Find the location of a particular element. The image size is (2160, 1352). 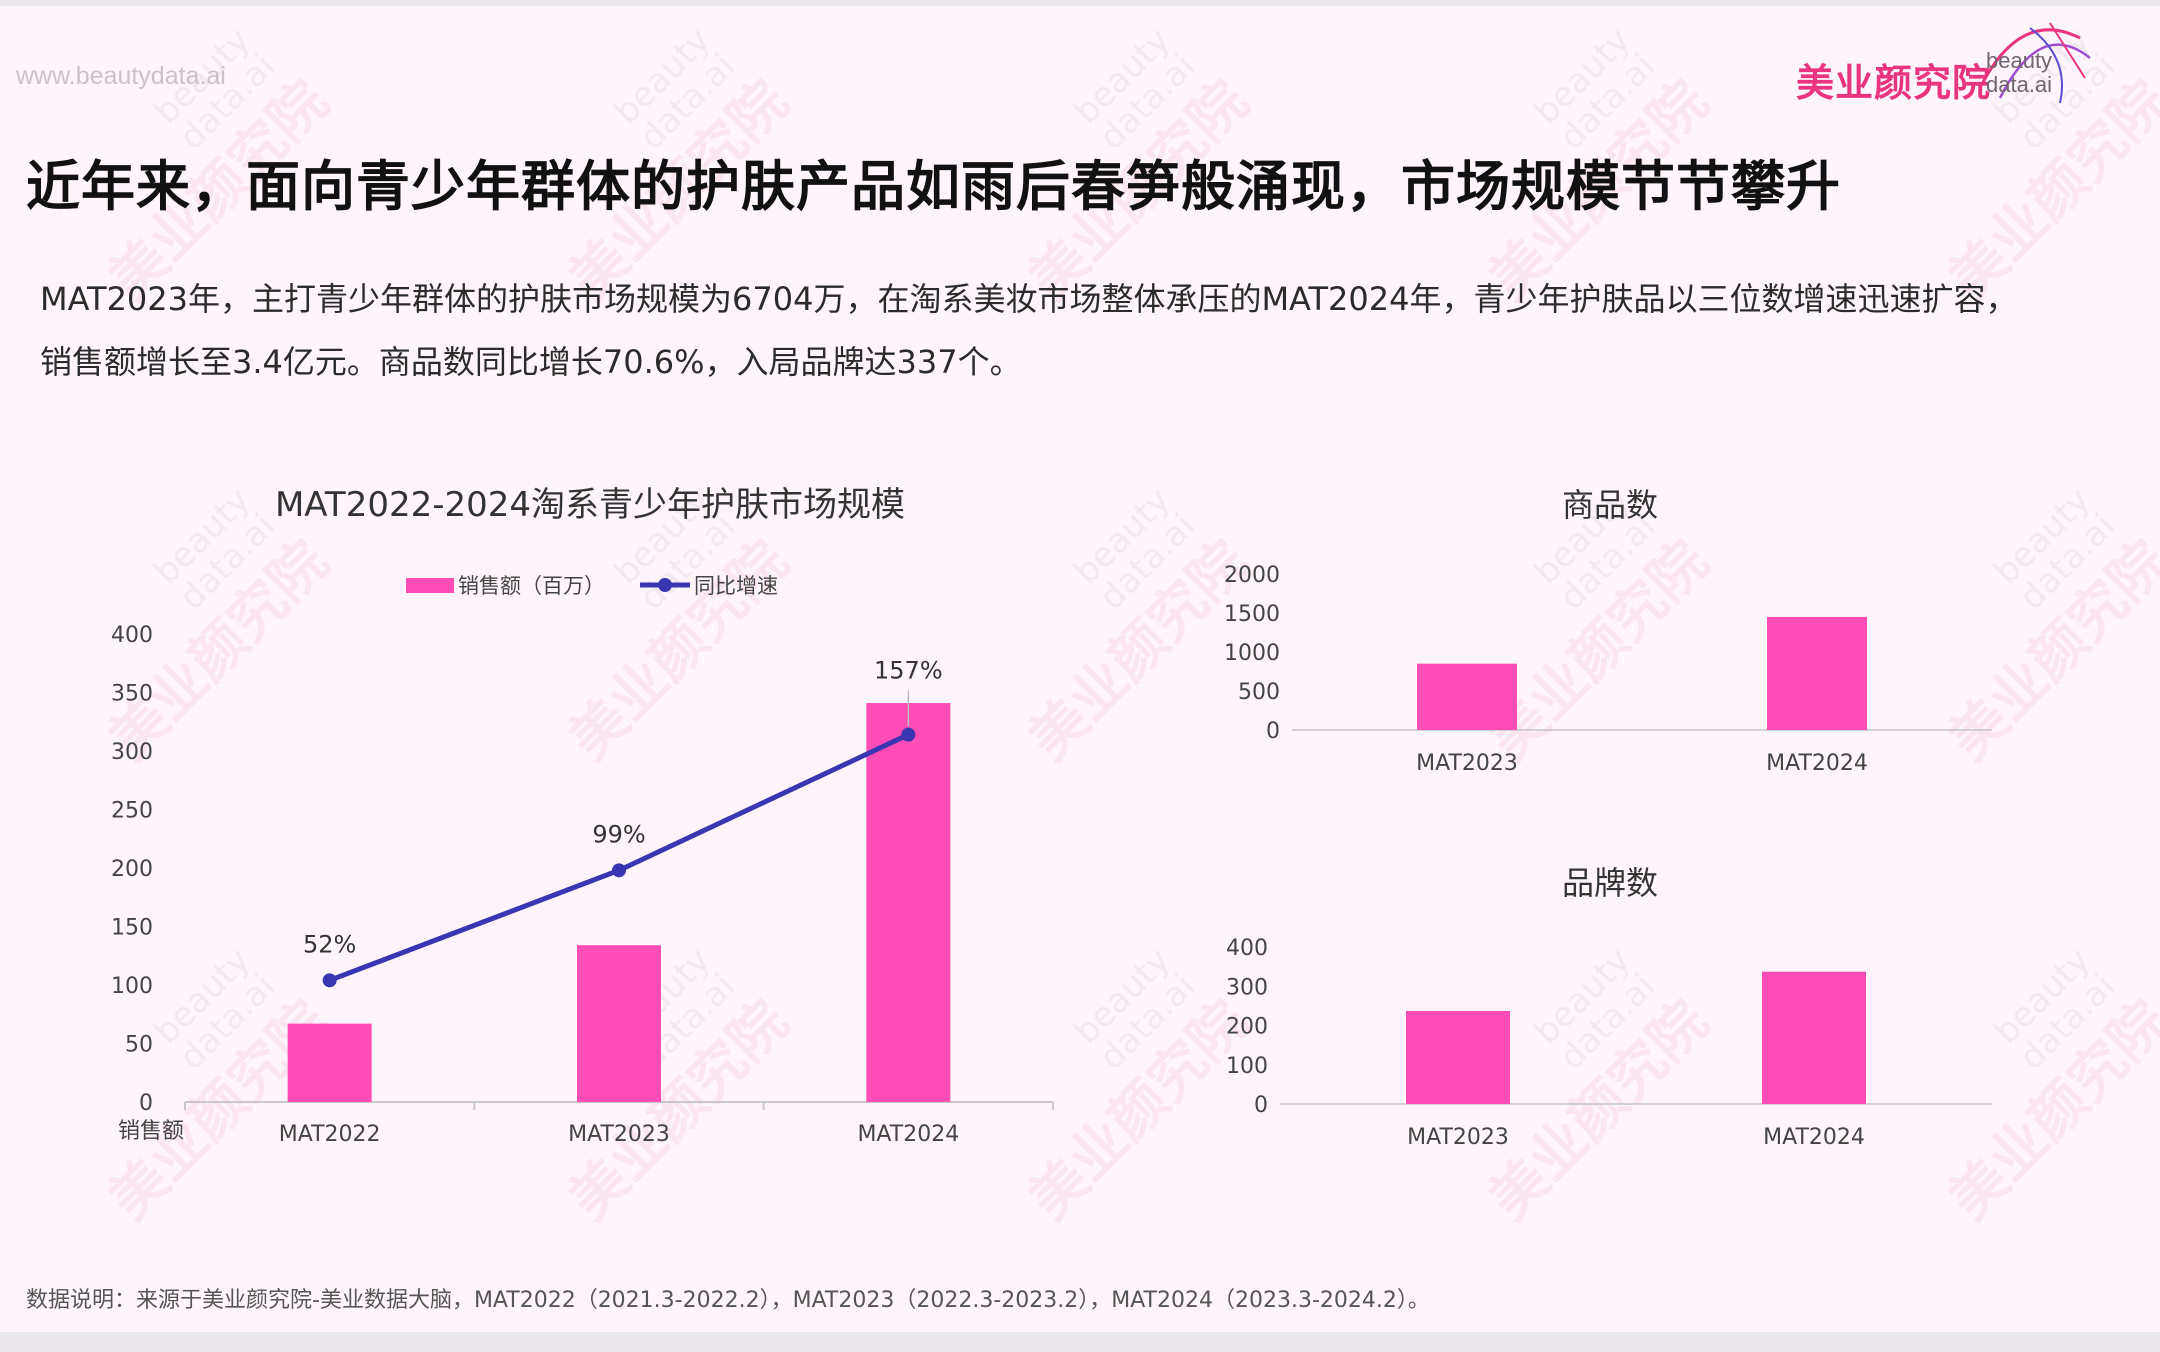

y-tick-label: 50 is located at coordinates (139, 1045).